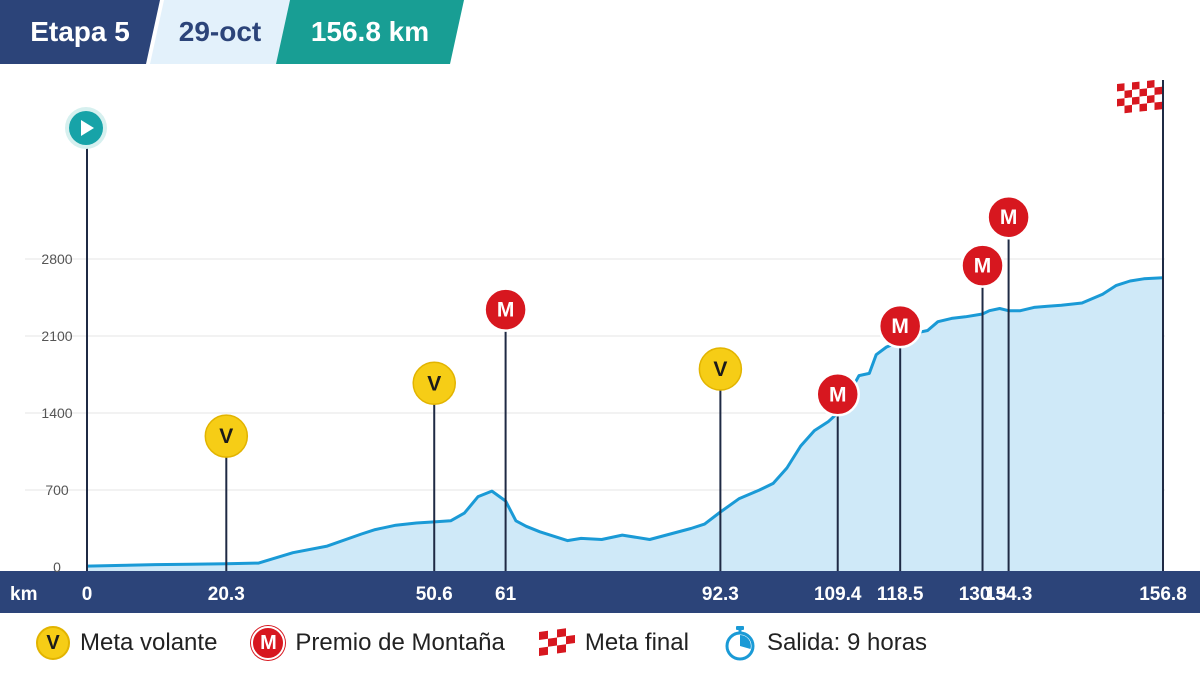  I want to click on x-tick-label: 134.3, so click(1009, 594).